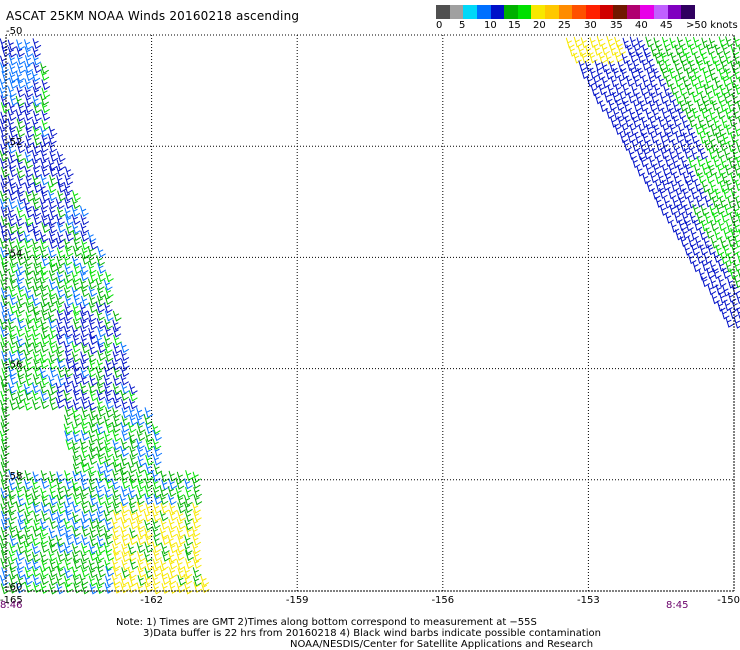 The height and width of the screenshot is (650, 740). I want to click on latitude-tick-label: -58, so click(14, 476).